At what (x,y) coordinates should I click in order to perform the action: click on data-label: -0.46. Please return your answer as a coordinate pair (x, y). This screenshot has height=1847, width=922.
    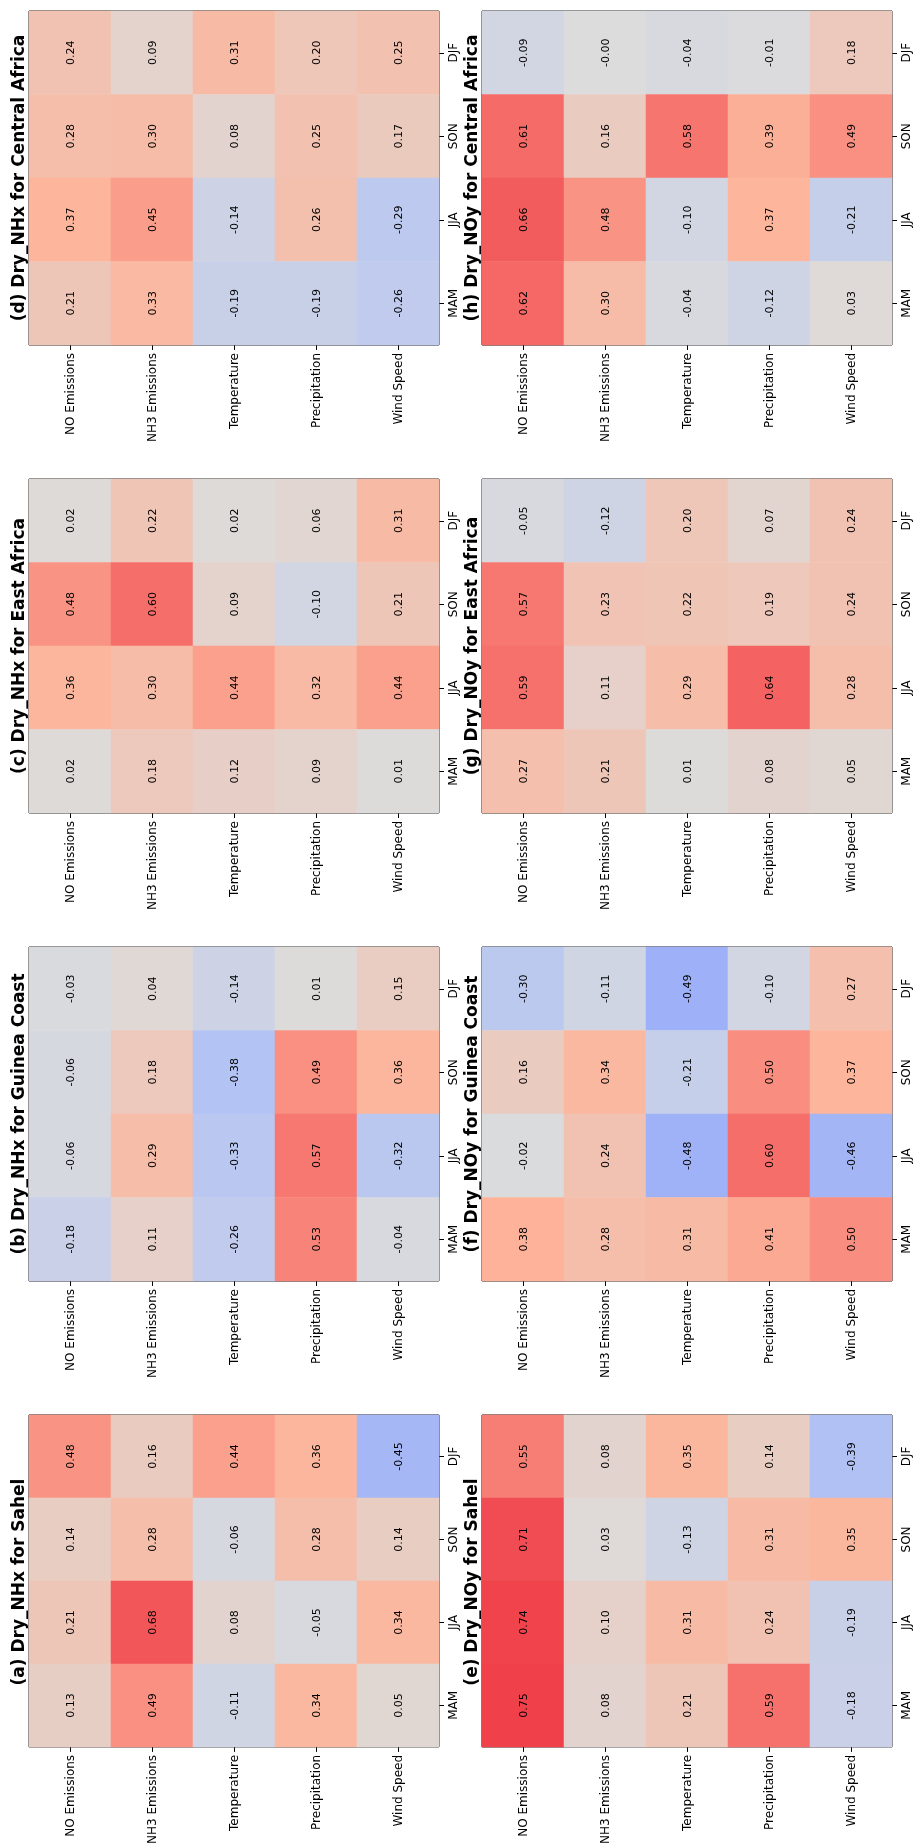
    Looking at the image, I should click on (851, 1155).